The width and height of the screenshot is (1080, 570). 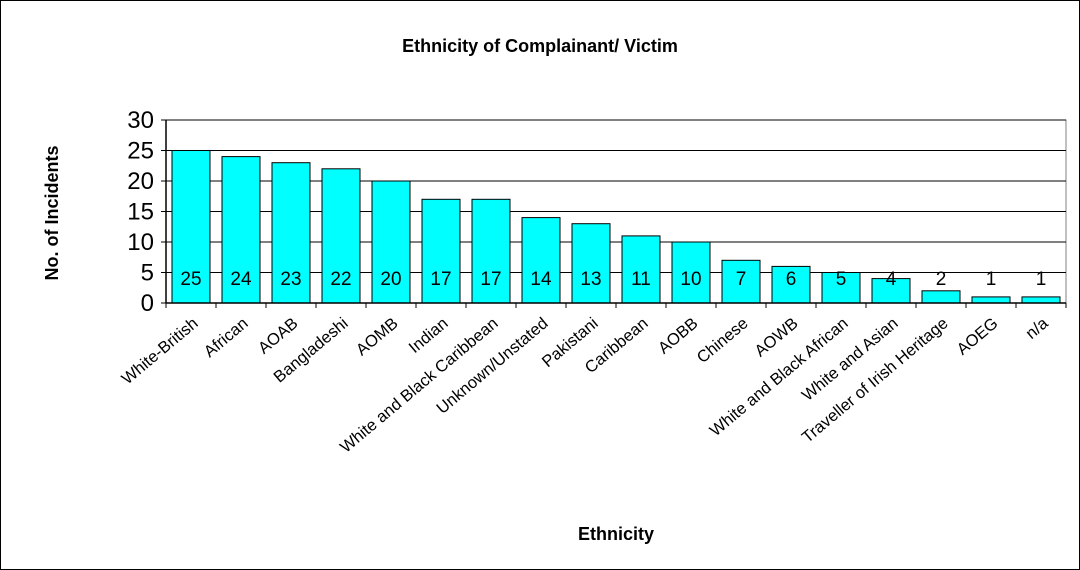 I want to click on data-label: 6, so click(x=791, y=279).